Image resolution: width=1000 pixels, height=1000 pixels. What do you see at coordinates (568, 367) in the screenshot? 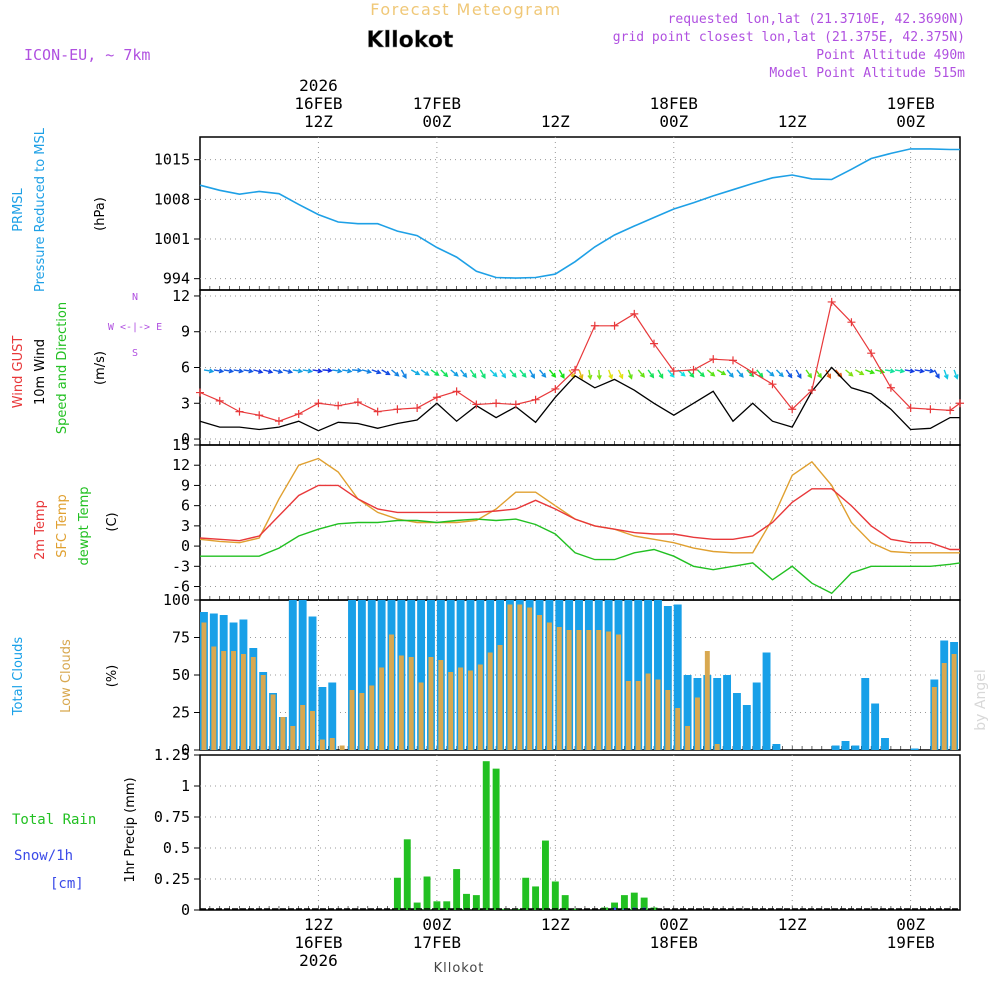
I see `panel-wind: 0 3 6 9 12` at bounding box center [568, 367].